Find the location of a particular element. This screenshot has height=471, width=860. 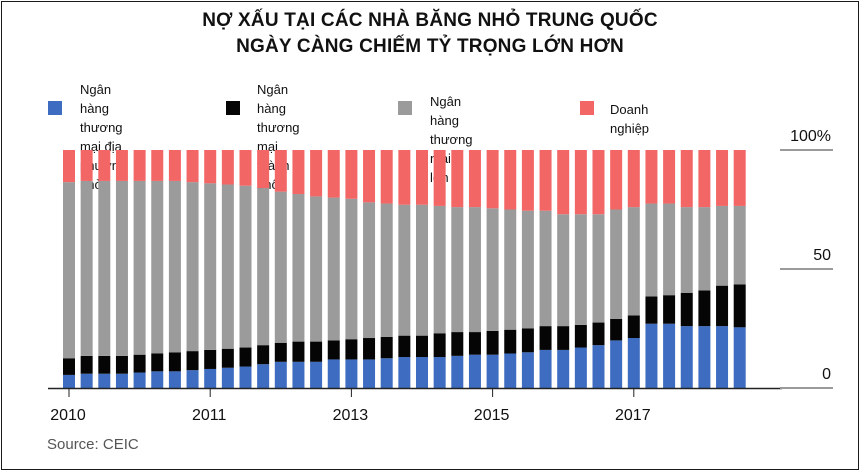

legend-swatch-enterprise is located at coordinates (587, 108).